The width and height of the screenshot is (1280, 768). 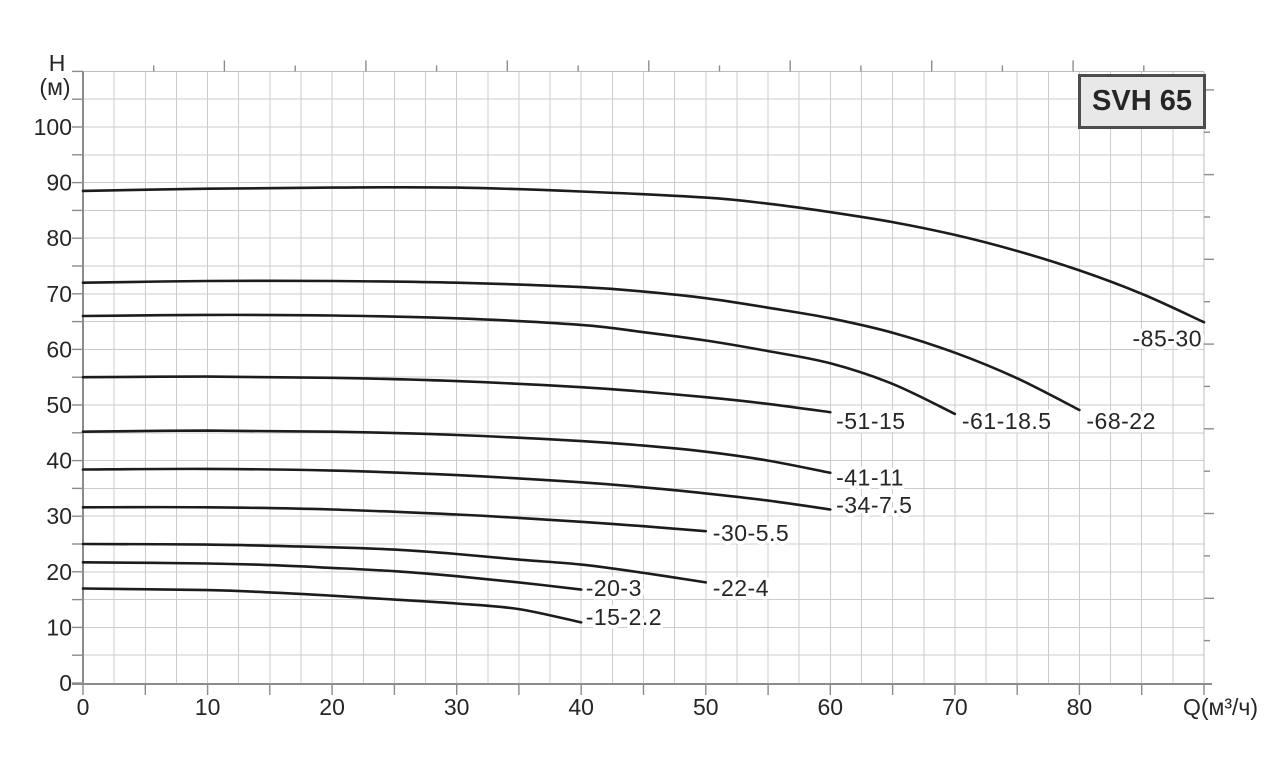 I want to click on y-tick-label: 50, so click(x=59, y=405).